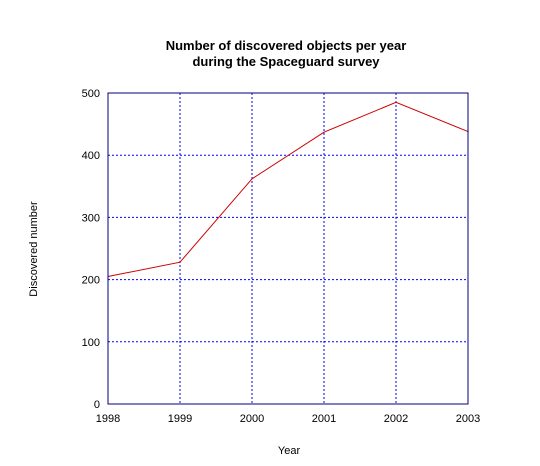 The image size is (540, 466). What do you see at coordinates (108, 419) in the screenshot?
I see `x-tick-label: 1998` at bounding box center [108, 419].